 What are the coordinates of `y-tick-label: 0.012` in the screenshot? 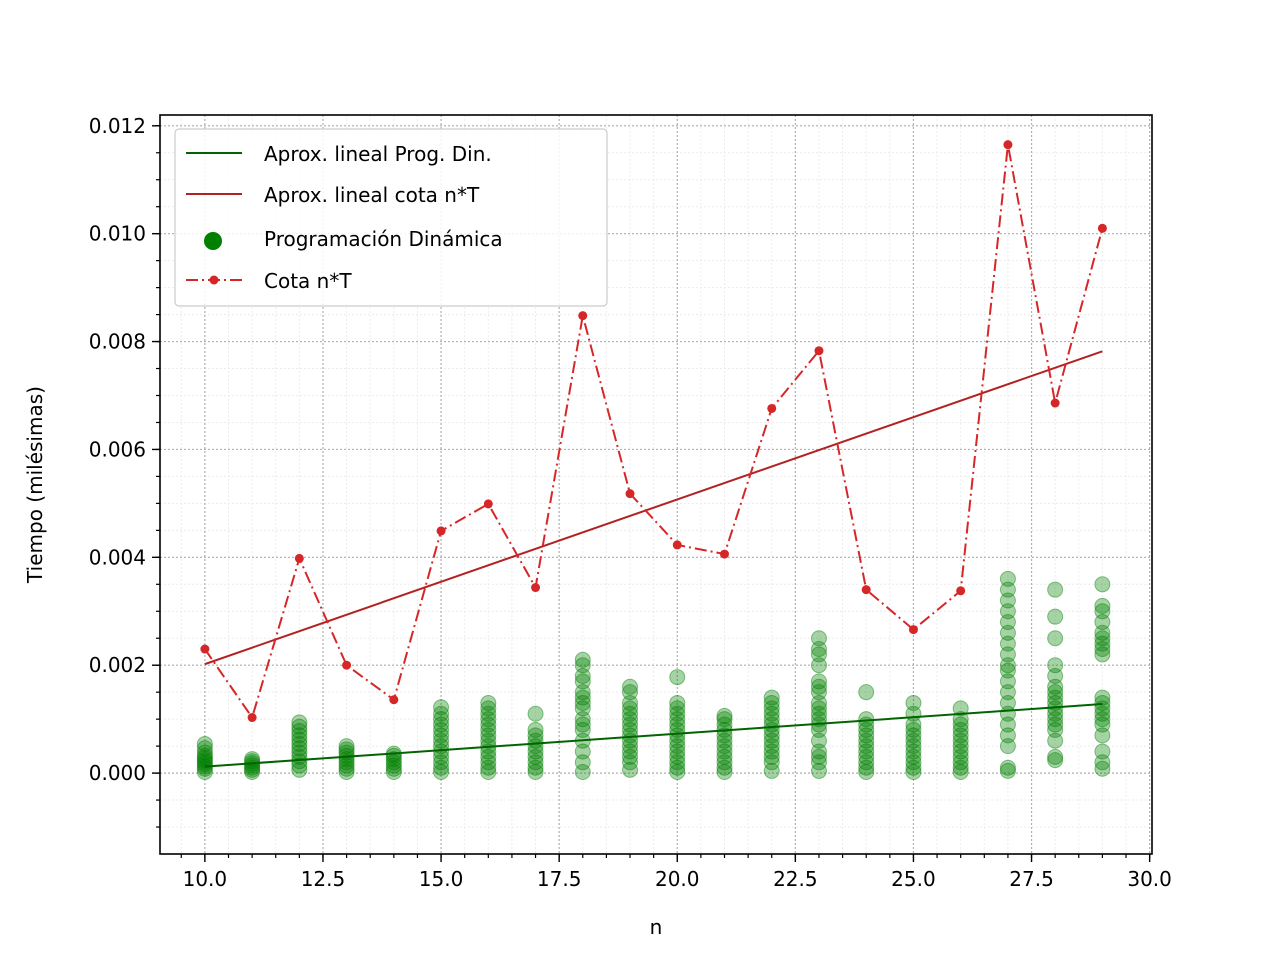 It's located at (117, 126).